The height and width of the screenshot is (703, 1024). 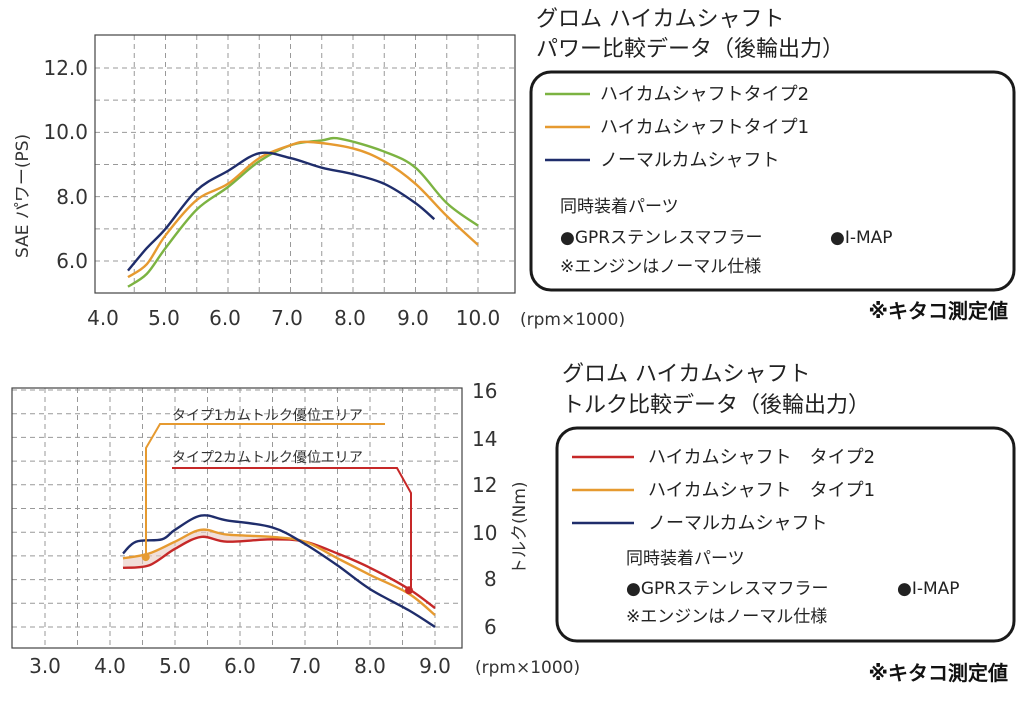 I want to click on power-series-type1, so click(x=303, y=209).